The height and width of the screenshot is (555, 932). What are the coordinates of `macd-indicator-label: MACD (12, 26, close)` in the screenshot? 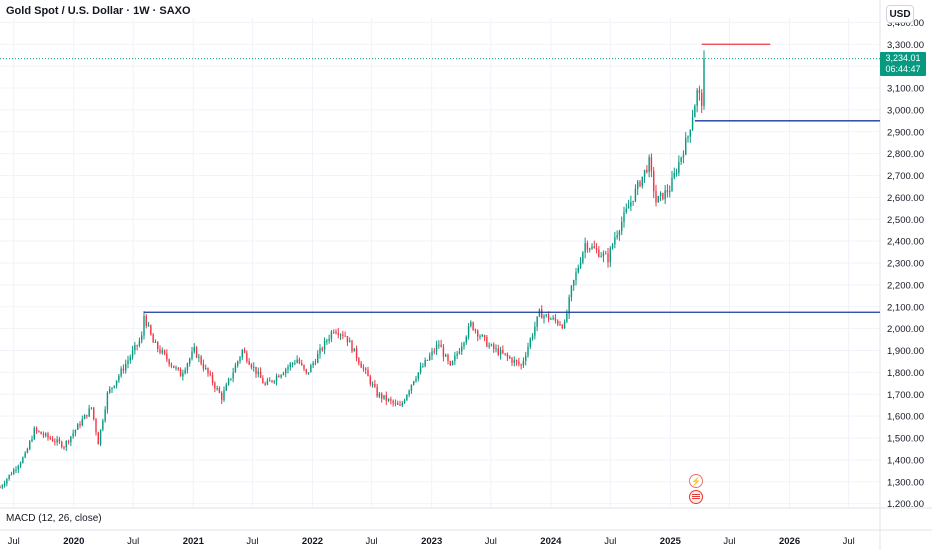 It's located at (54, 518).